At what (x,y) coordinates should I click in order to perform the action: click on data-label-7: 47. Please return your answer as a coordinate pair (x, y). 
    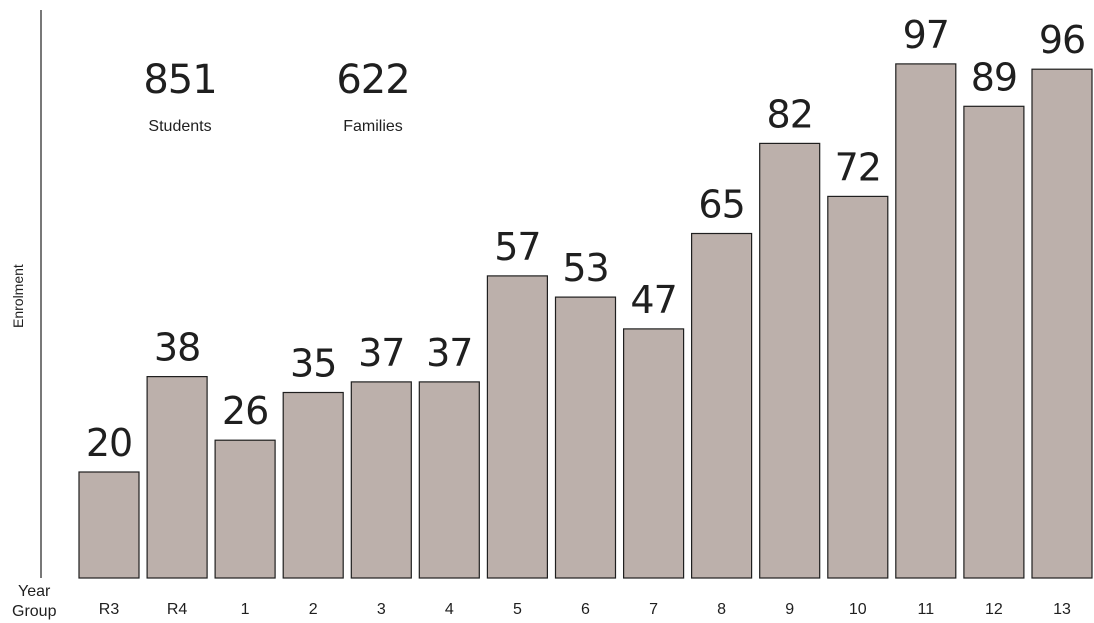
    Looking at the image, I should click on (653, 300).